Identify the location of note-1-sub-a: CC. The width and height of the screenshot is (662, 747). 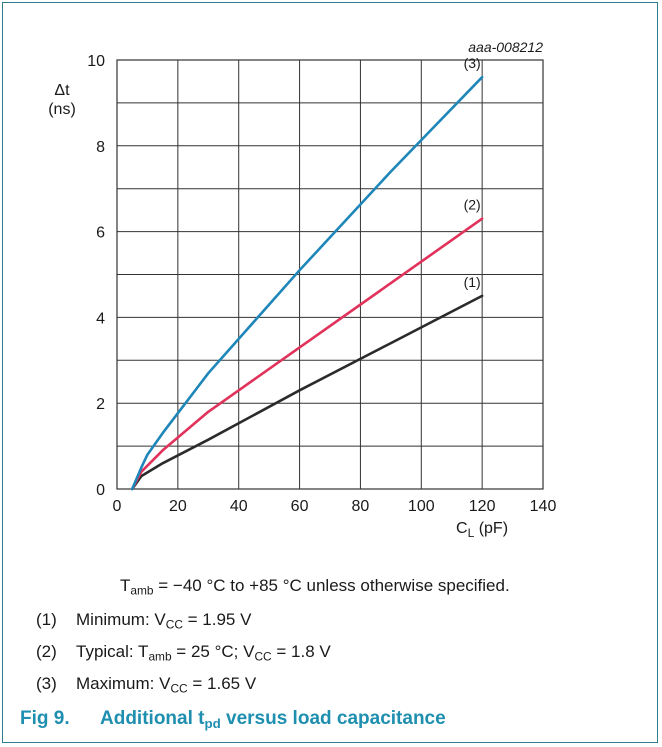
(174, 624).